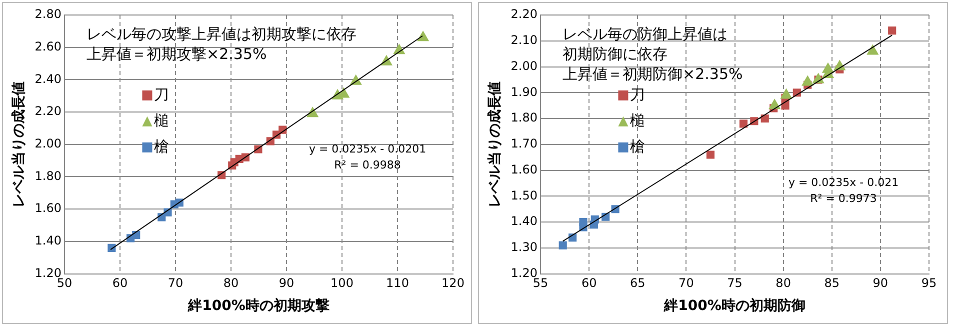 The height and width of the screenshot is (327, 954). What do you see at coordinates (64, 283) in the screenshot?
I see `x-tick-label: 50` at bounding box center [64, 283].